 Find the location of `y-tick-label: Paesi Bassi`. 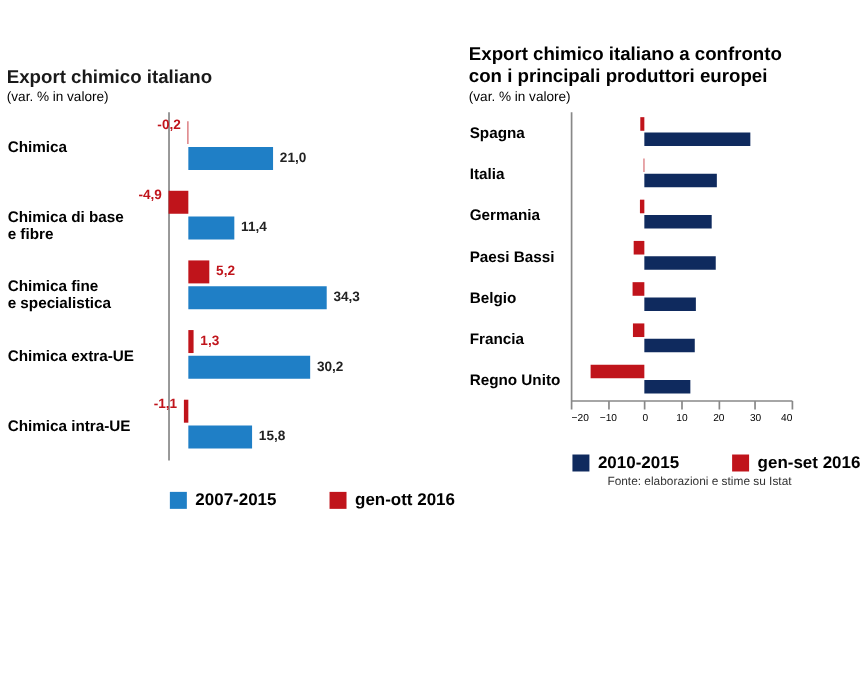

y-tick-label: Paesi Bassi is located at coordinates (512, 256).